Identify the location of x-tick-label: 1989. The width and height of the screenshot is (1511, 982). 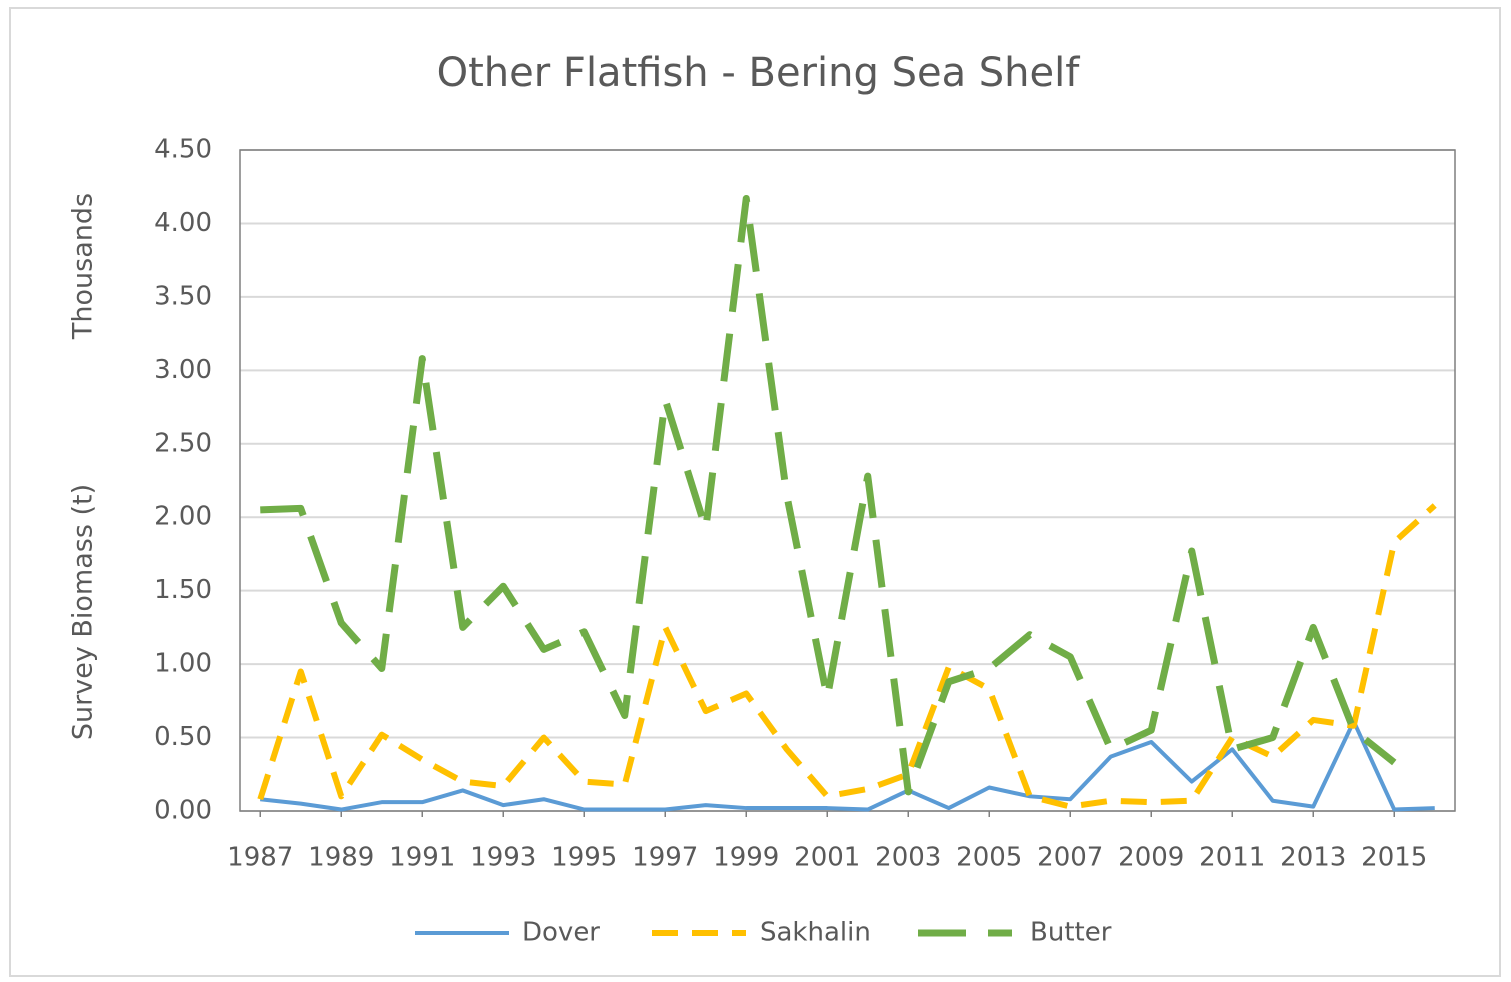
(341, 858).